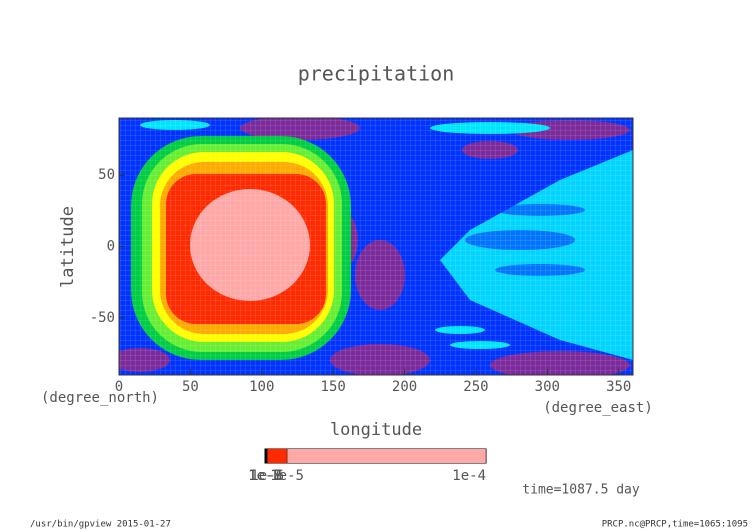 This screenshot has height=532, width=752. What do you see at coordinates (475, 387) in the screenshot?
I see `x-tick-label: 250` at bounding box center [475, 387].